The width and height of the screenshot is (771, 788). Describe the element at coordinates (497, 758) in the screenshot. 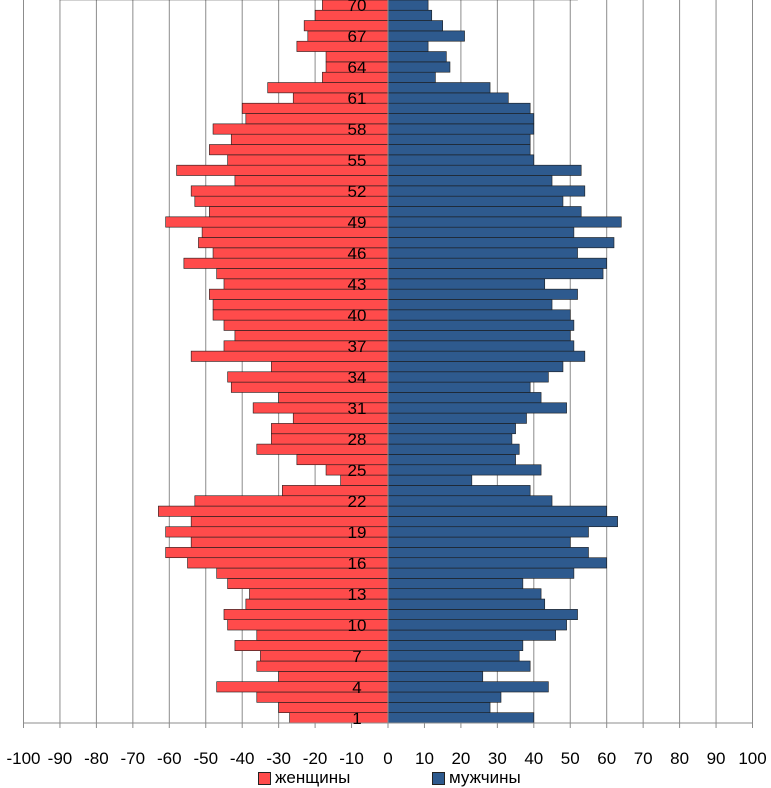

I see `x-tick-label: 30` at that location.